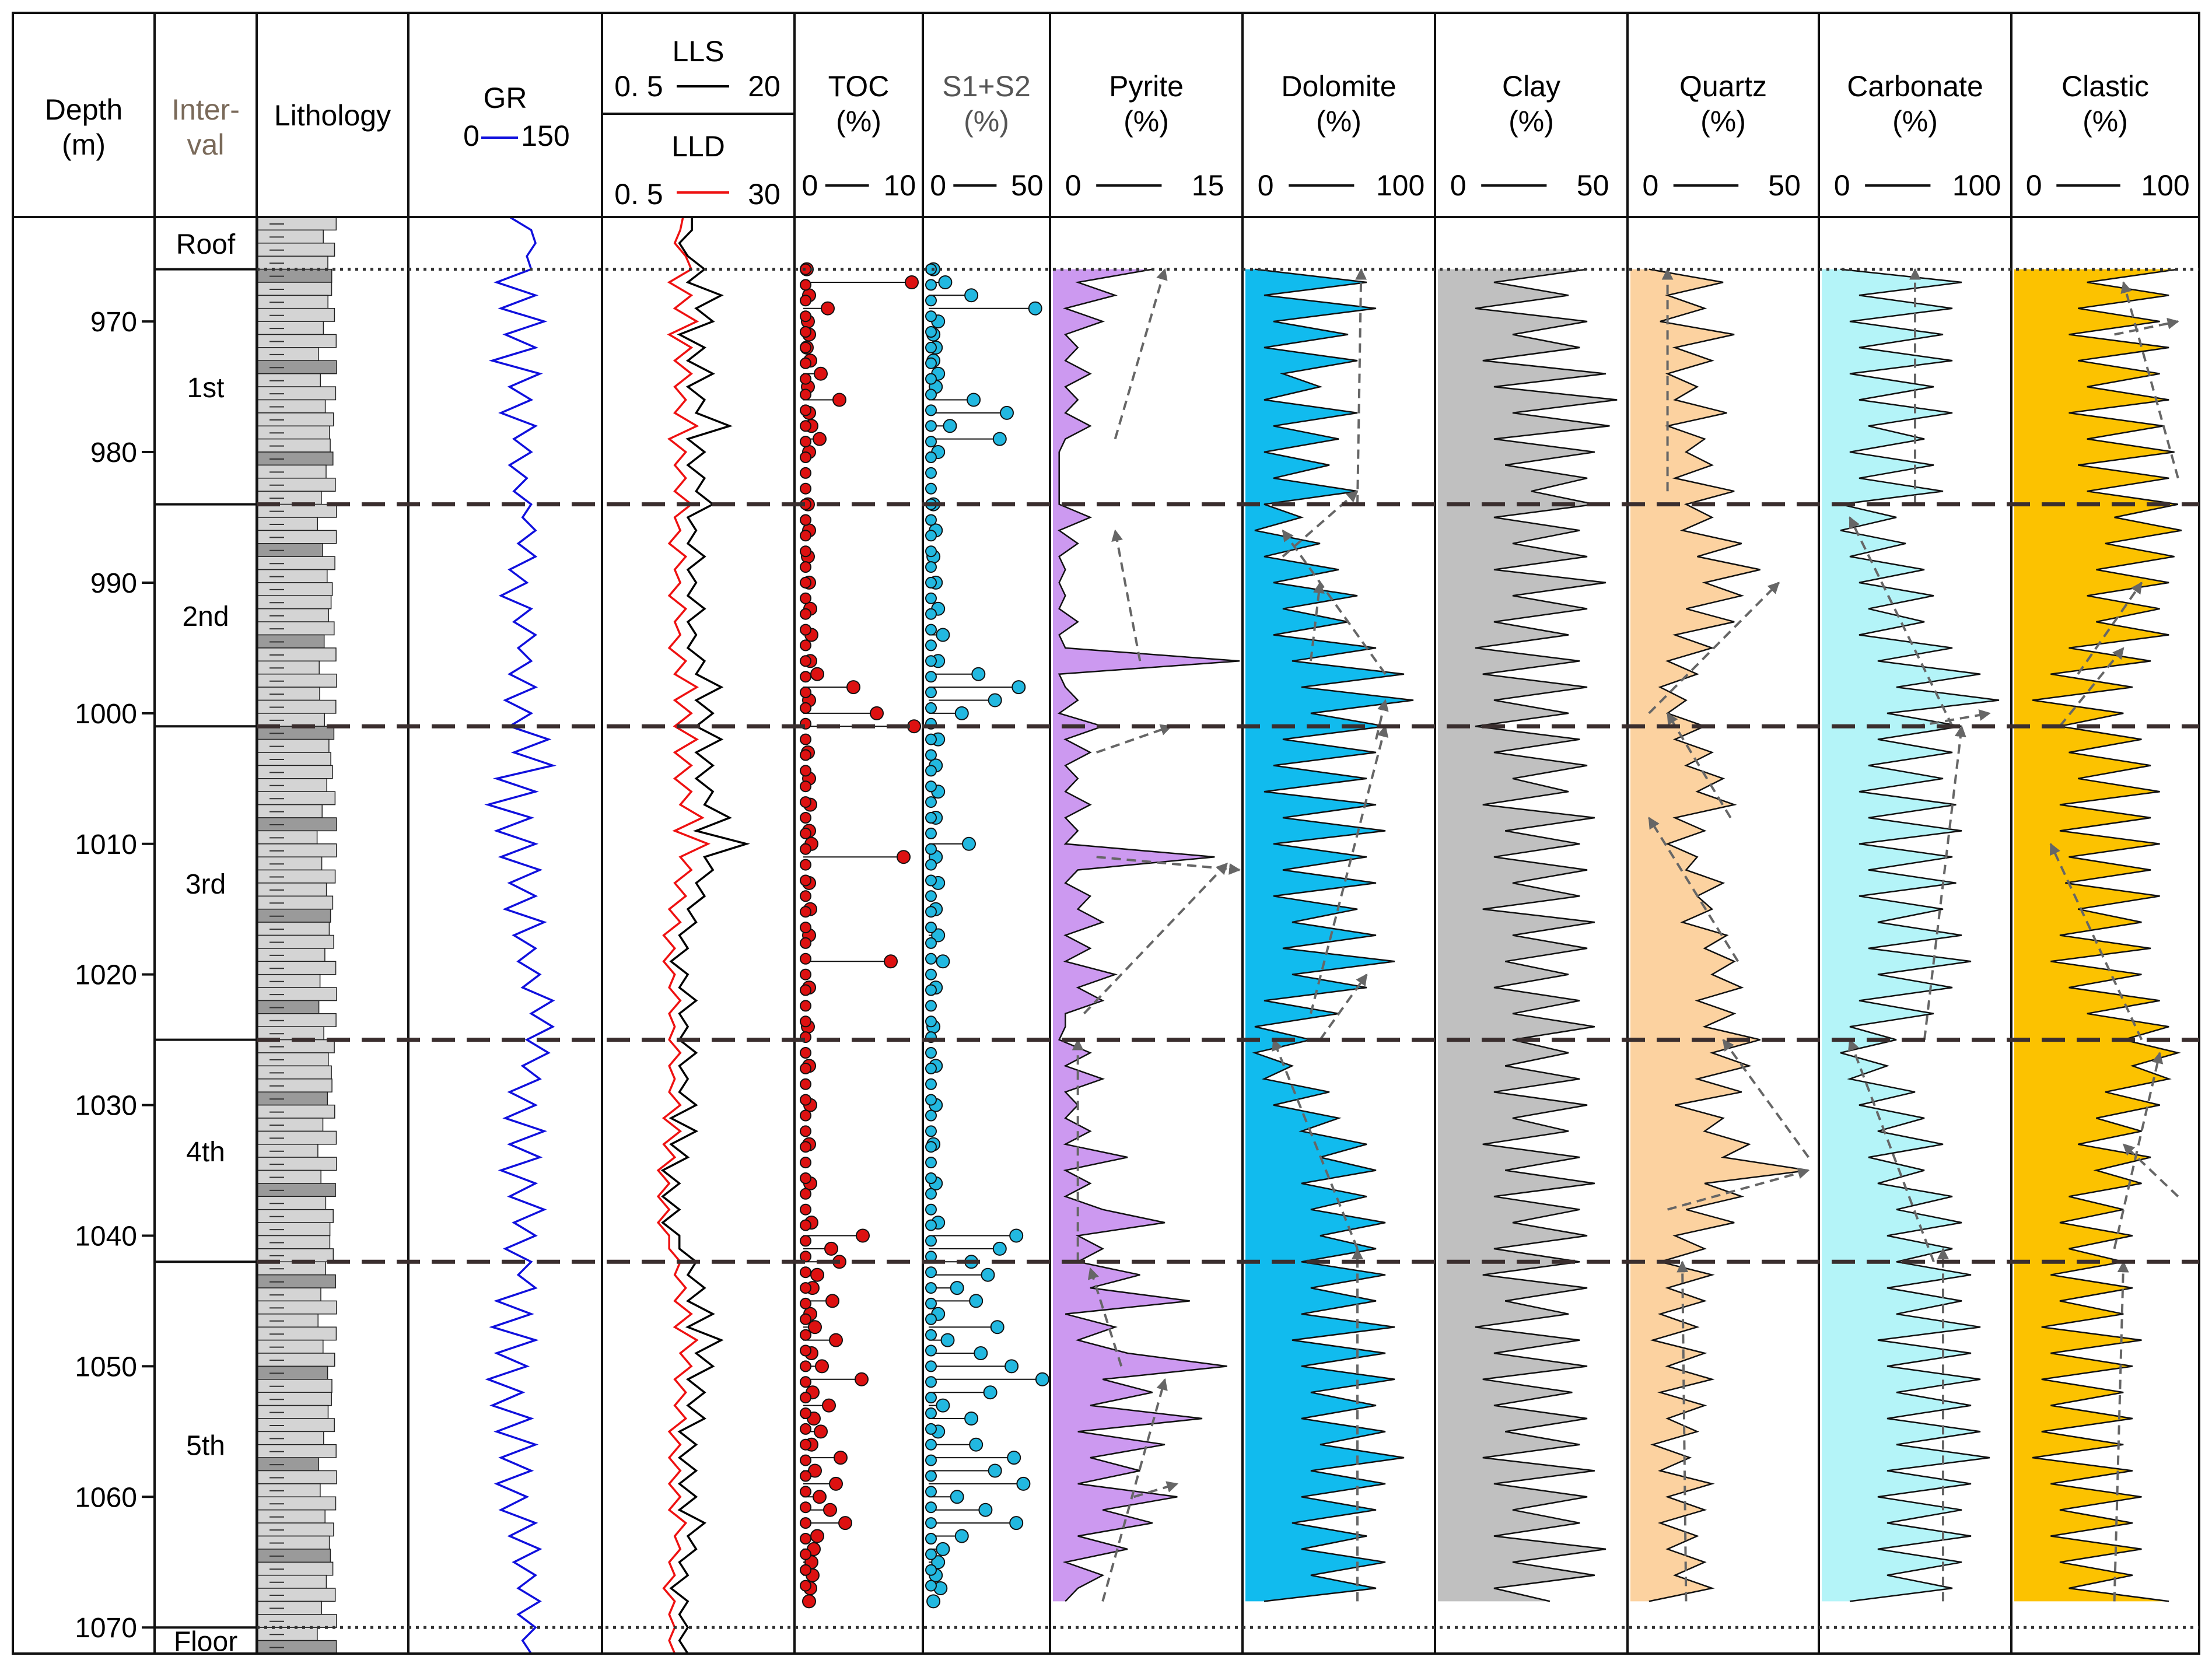  What do you see at coordinates (1682, 1431) in the screenshot?
I see `quartz-trend-arrow` at bounding box center [1682, 1431].